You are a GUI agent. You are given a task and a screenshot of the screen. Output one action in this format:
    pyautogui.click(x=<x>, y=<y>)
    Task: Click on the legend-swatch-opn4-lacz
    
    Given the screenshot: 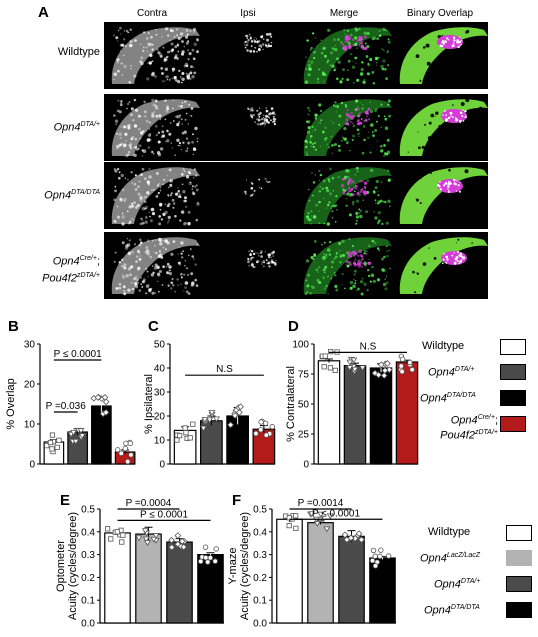 What is the action you would take?
    pyautogui.click(x=519, y=558)
    